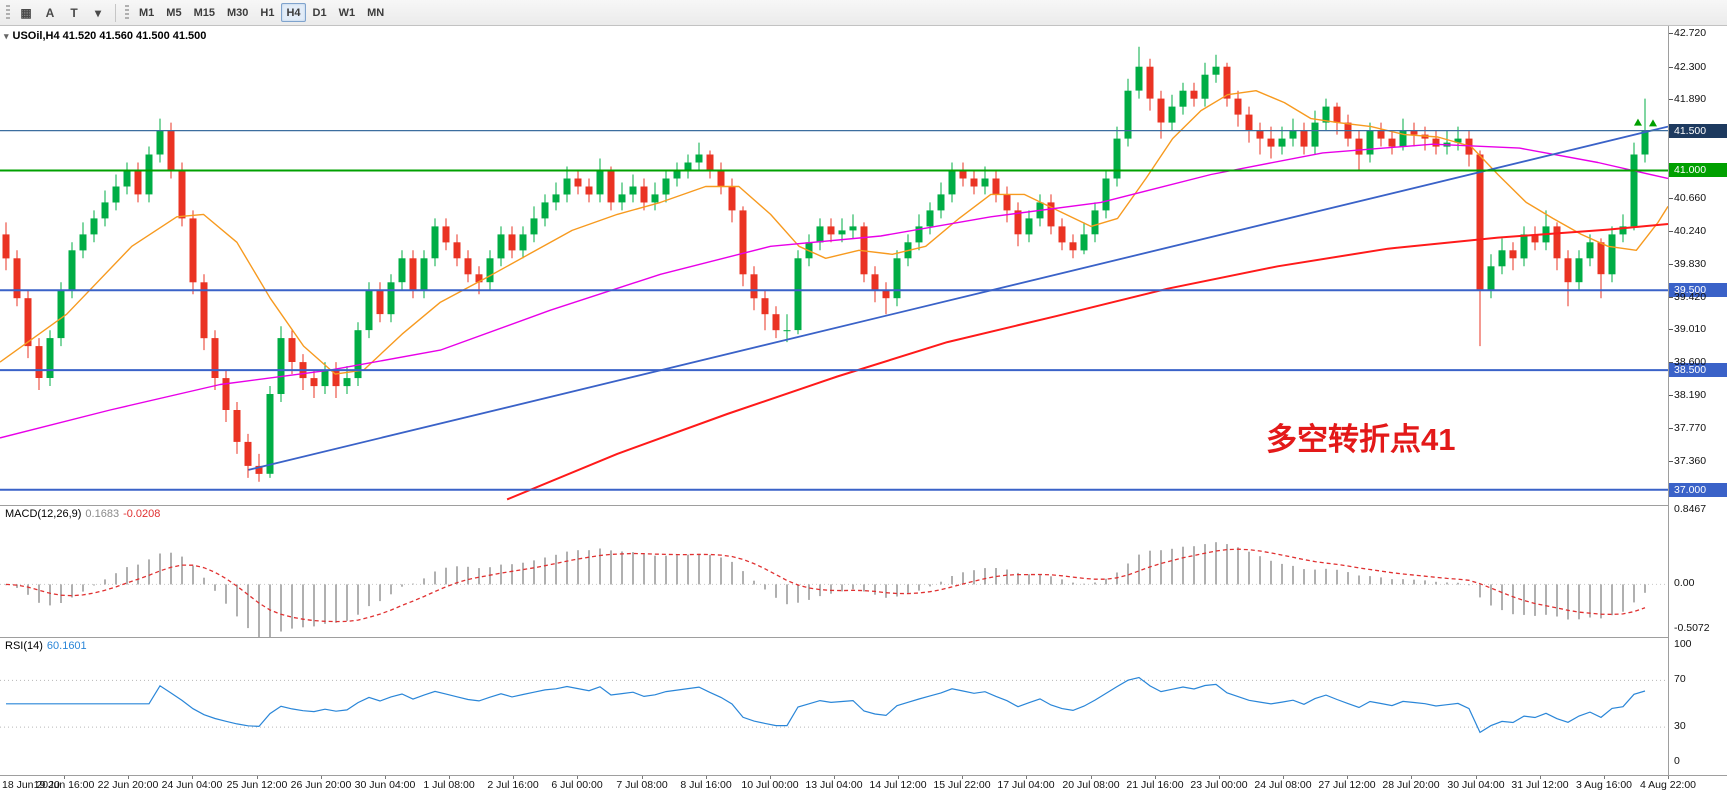 This screenshot has height=794, width=1727. What do you see at coordinates (237, 12) in the screenshot?
I see `timeframe-button-m30: M30` at bounding box center [237, 12].